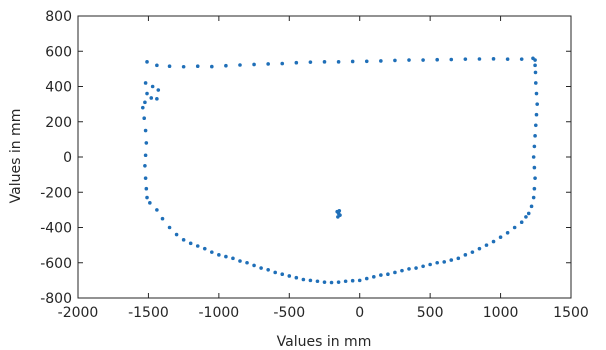  What do you see at coordinates (324, 342) in the screenshot?
I see `x-axis-label: Values in mm` at bounding box center [324, 342].